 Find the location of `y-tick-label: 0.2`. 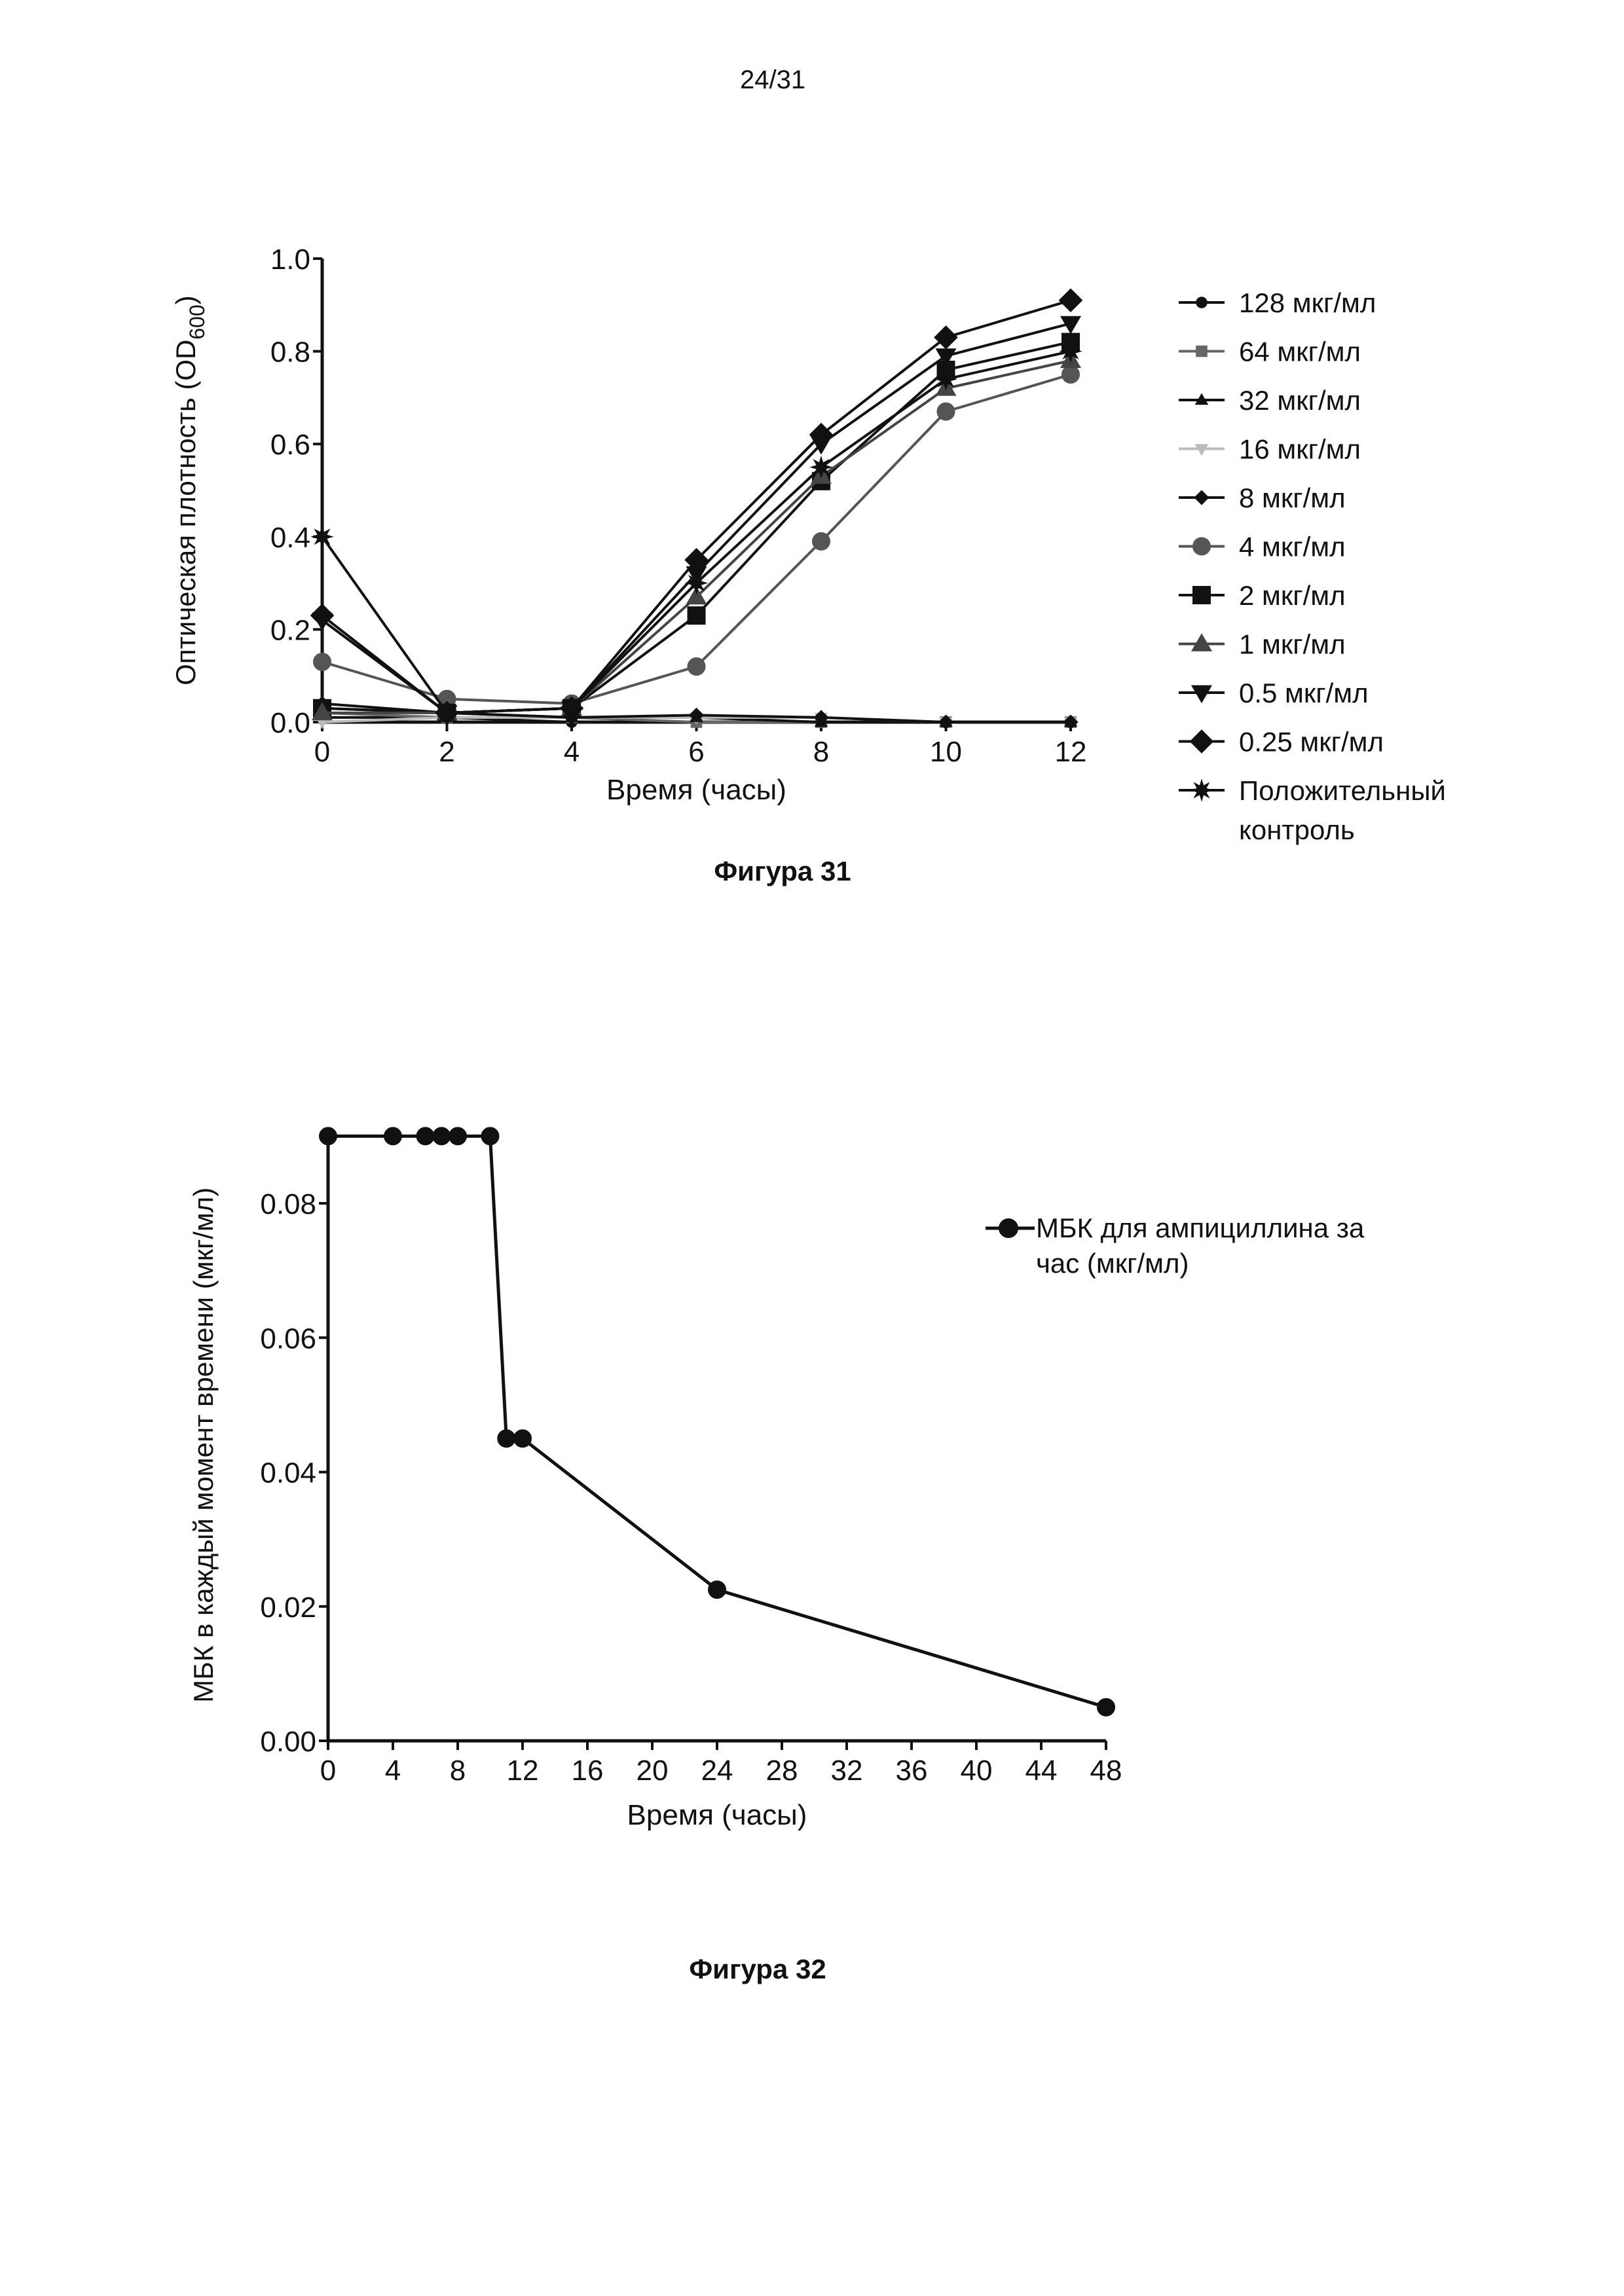

y-tick-label: 0.2 is located at coordinates (290, 630).